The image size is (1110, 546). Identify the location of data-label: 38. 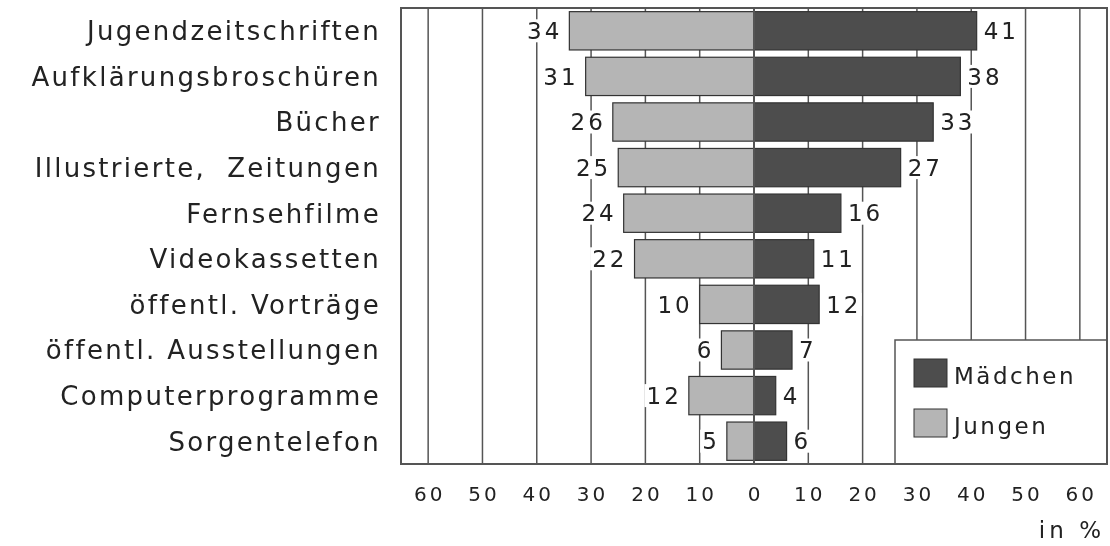
(985, 76).